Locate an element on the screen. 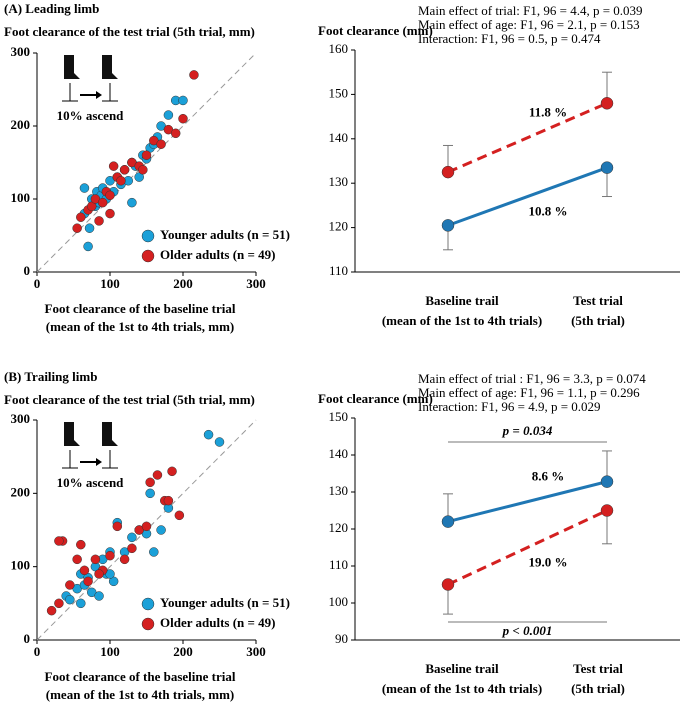  y-tick-label: 150 is located at coordinates (339, 92).